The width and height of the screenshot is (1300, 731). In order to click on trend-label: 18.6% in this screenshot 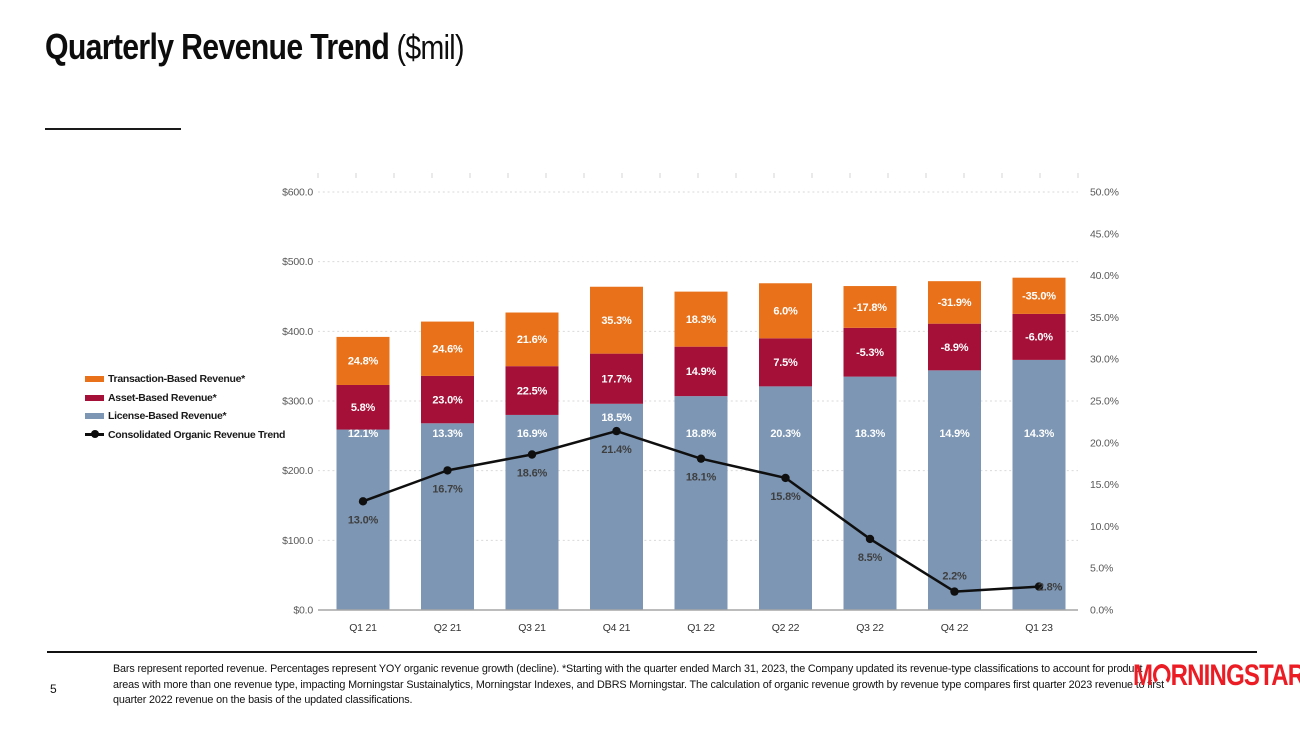, I will do `click(532, 474)`.